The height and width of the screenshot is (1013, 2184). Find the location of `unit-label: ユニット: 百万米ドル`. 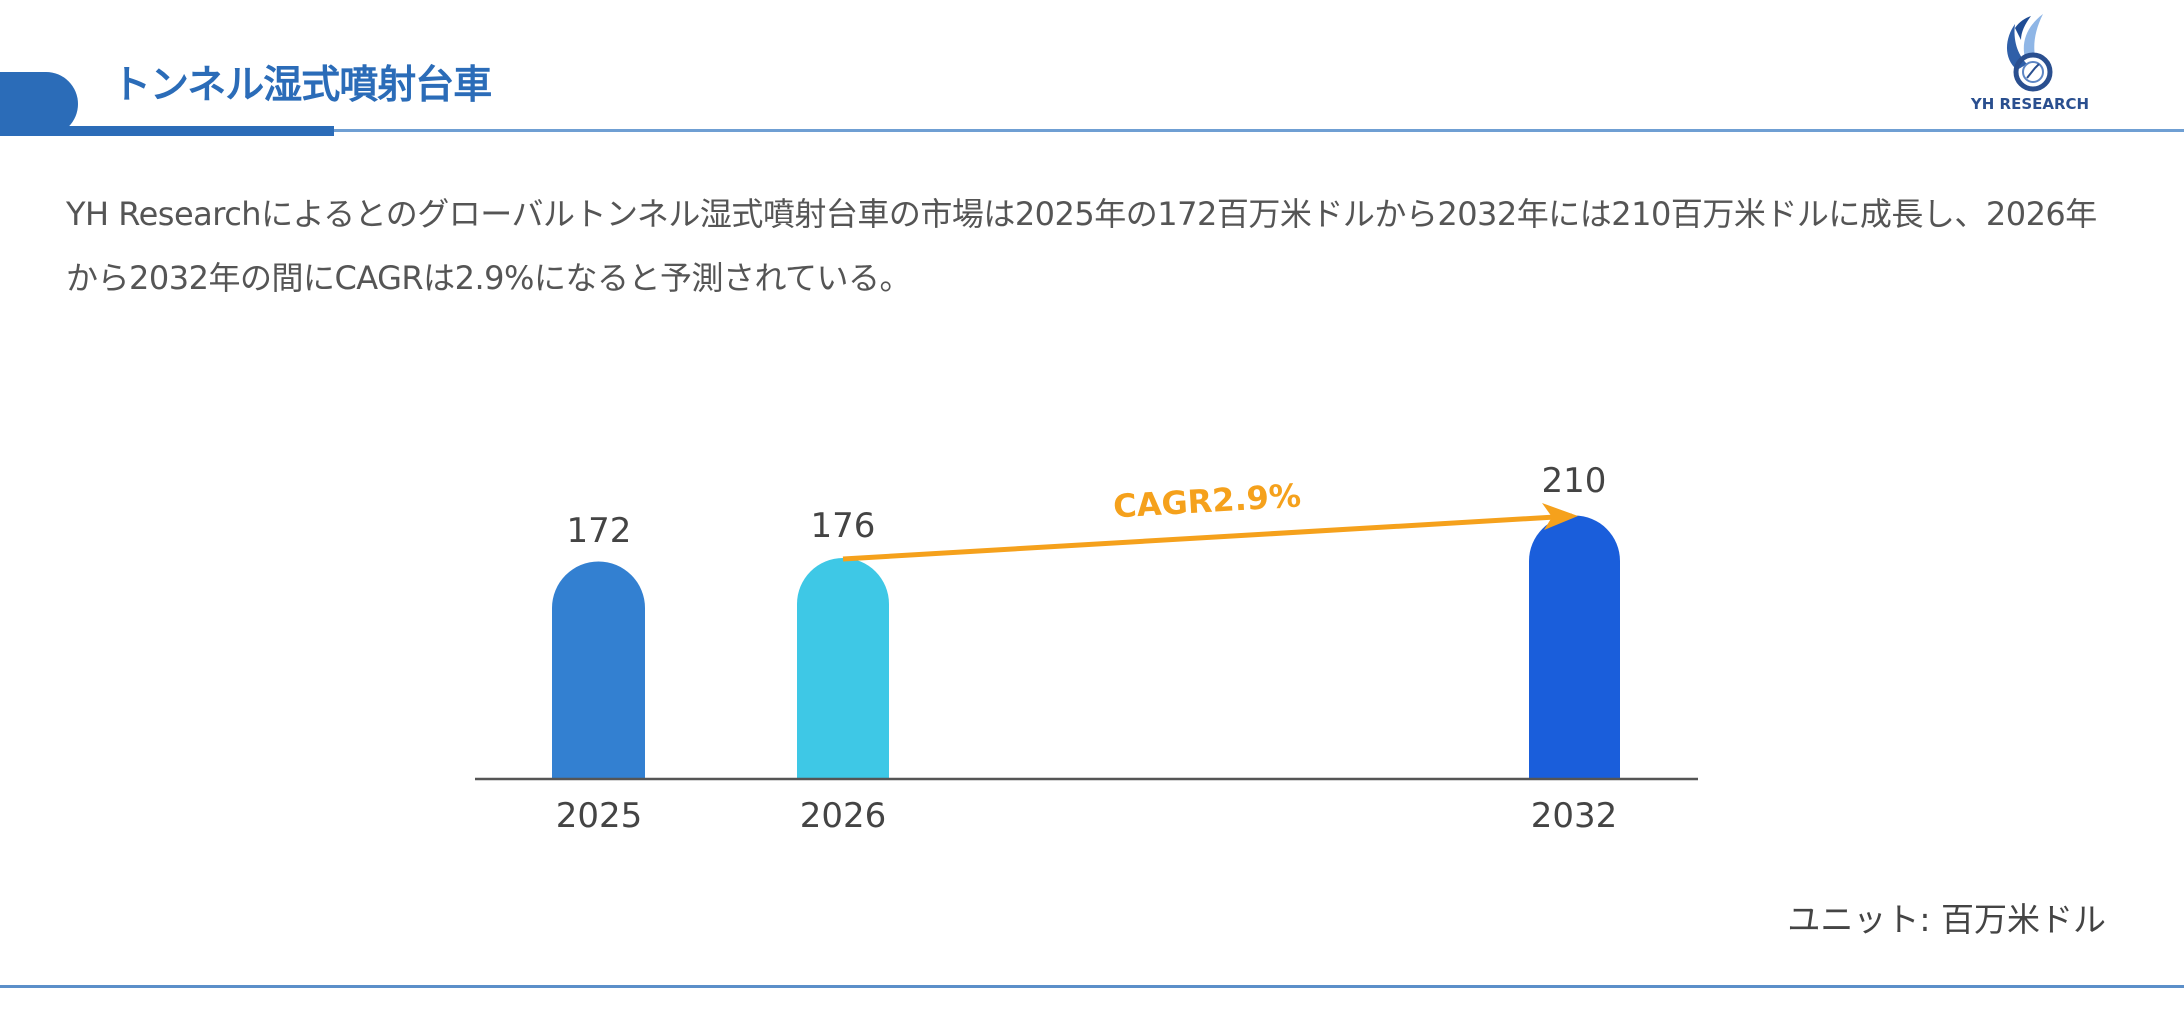

unit-label: ユニット: 百万米ドル is located at coordinates (1946, 919).